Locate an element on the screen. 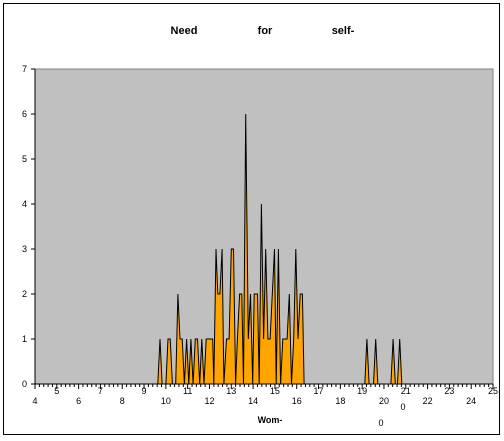  x-tick-label: 9 is located at coordinates (144, 391).